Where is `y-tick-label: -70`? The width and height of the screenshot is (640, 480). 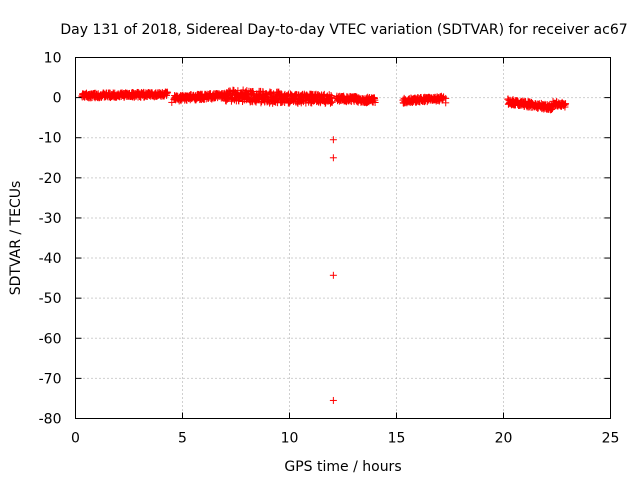
y-tick-label: -70 is located at coordinates (50, 379).